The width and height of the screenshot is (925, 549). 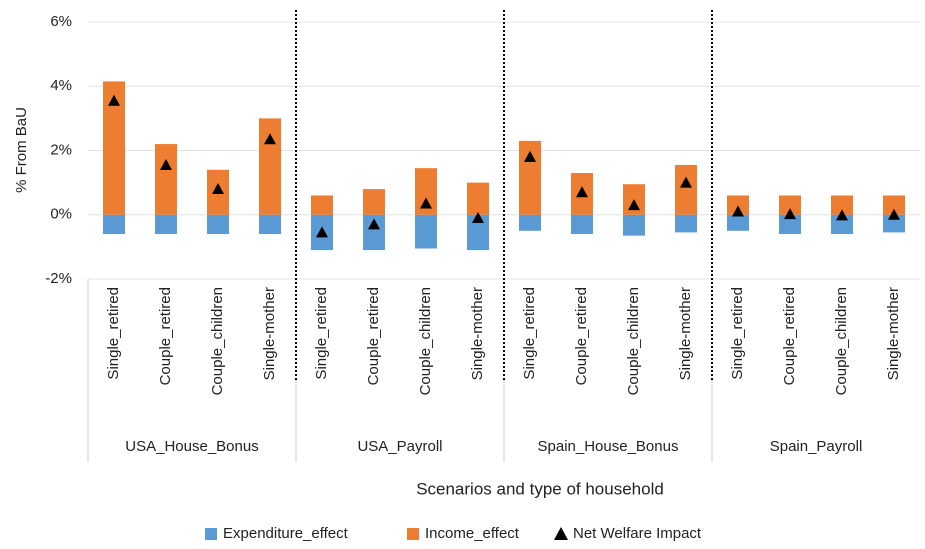 I want to click on group-label: Spain_House_Bonus, so click(x=608, y=446).